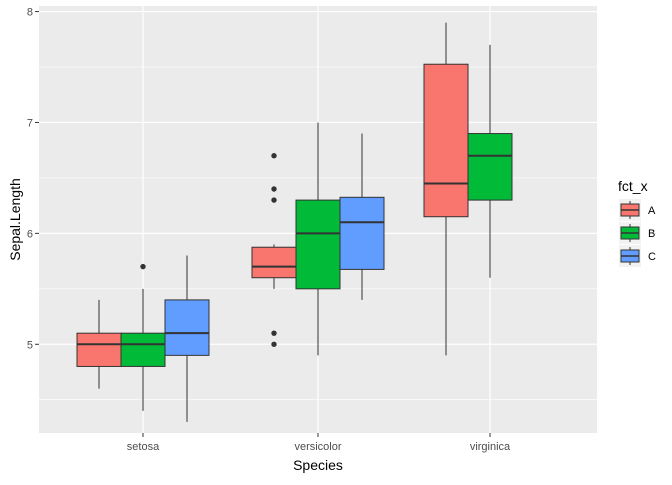 The width and height of the screenshot is (672, 485). What do you see at coordinates (490, 447) in the screenshot?
I see `x-tick-label: virginica` at bounding box center [490, 447].